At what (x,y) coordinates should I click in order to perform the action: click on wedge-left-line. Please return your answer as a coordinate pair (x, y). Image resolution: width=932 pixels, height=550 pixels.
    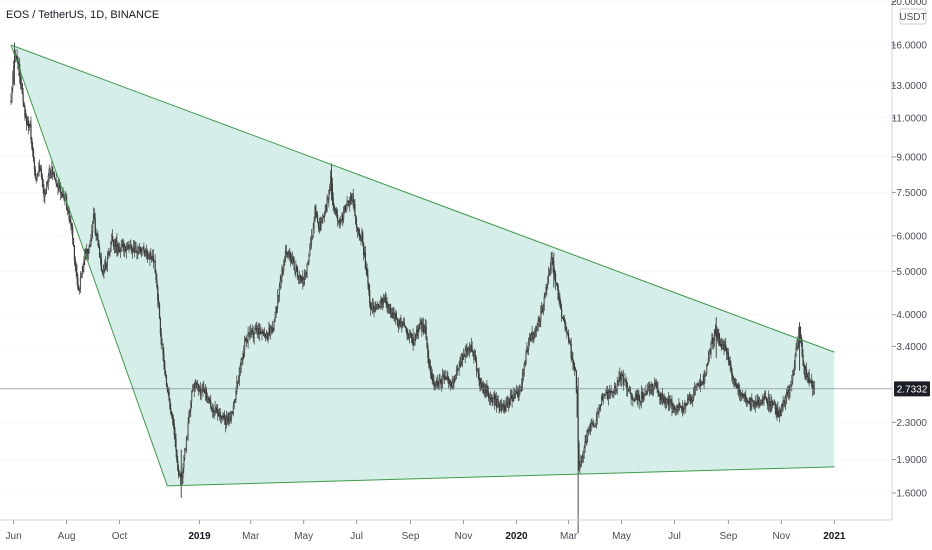
    Looking at the image, I should click on (89, 265).